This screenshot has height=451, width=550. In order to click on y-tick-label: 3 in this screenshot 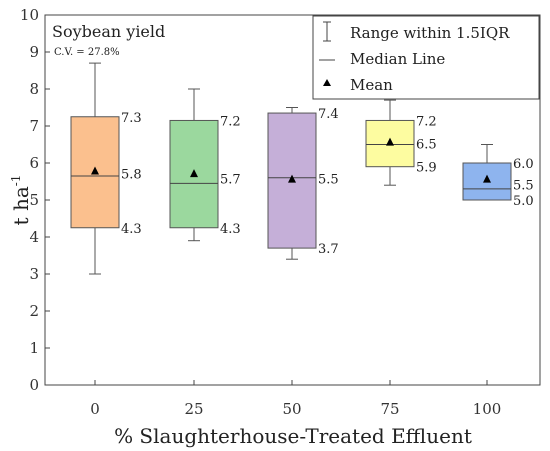, I will do `click(34, 274)`.